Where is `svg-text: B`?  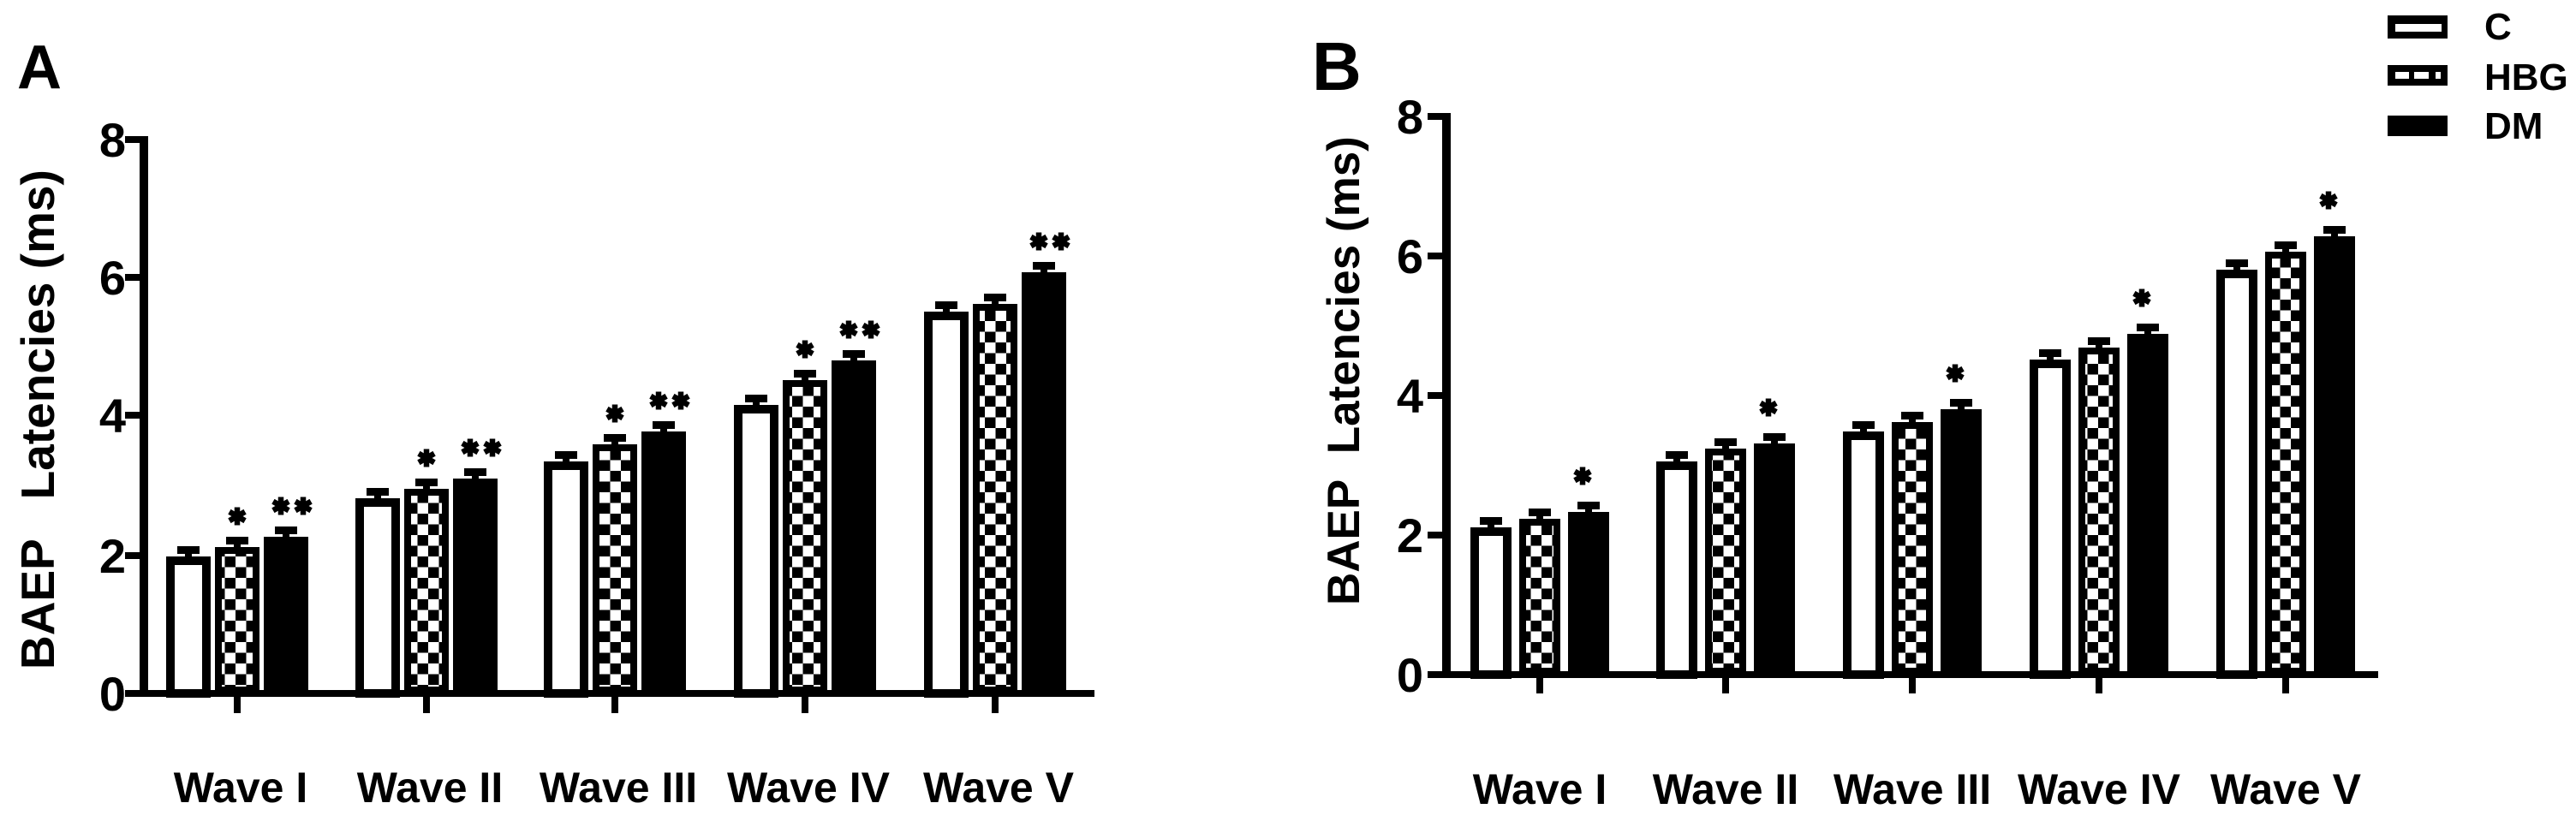
svg-text: B is located at coordinates (1337, 66).